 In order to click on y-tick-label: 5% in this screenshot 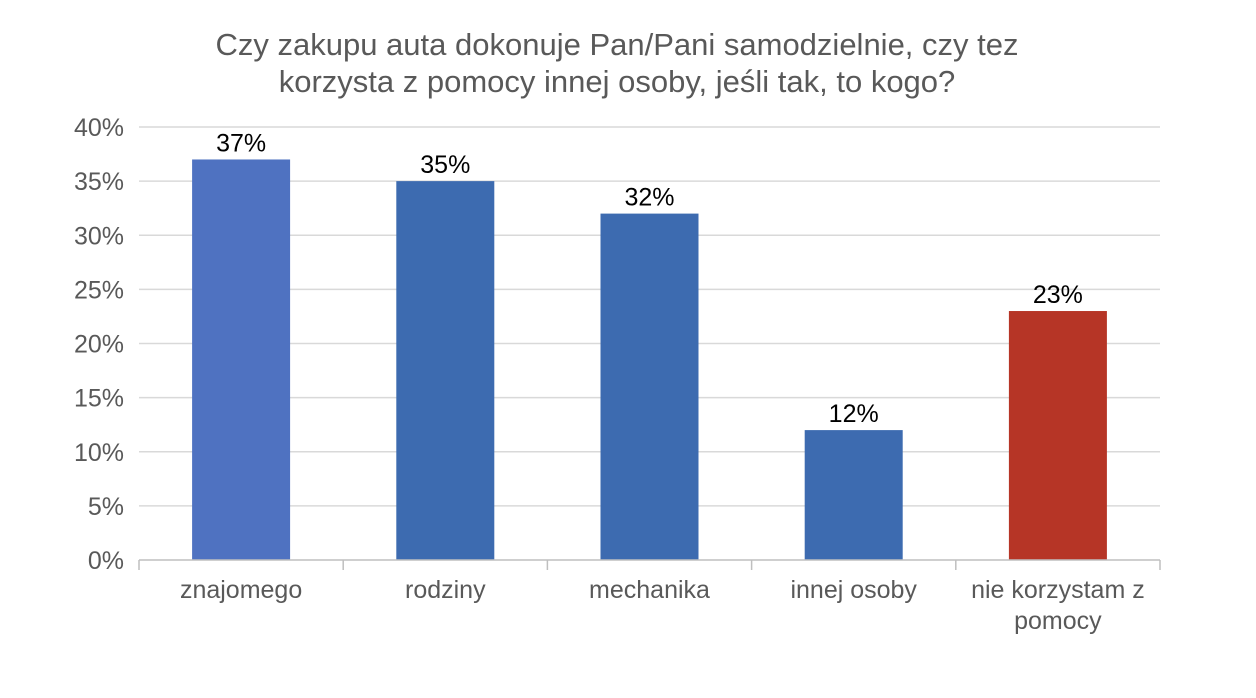, I will do `click(106, 507)`.